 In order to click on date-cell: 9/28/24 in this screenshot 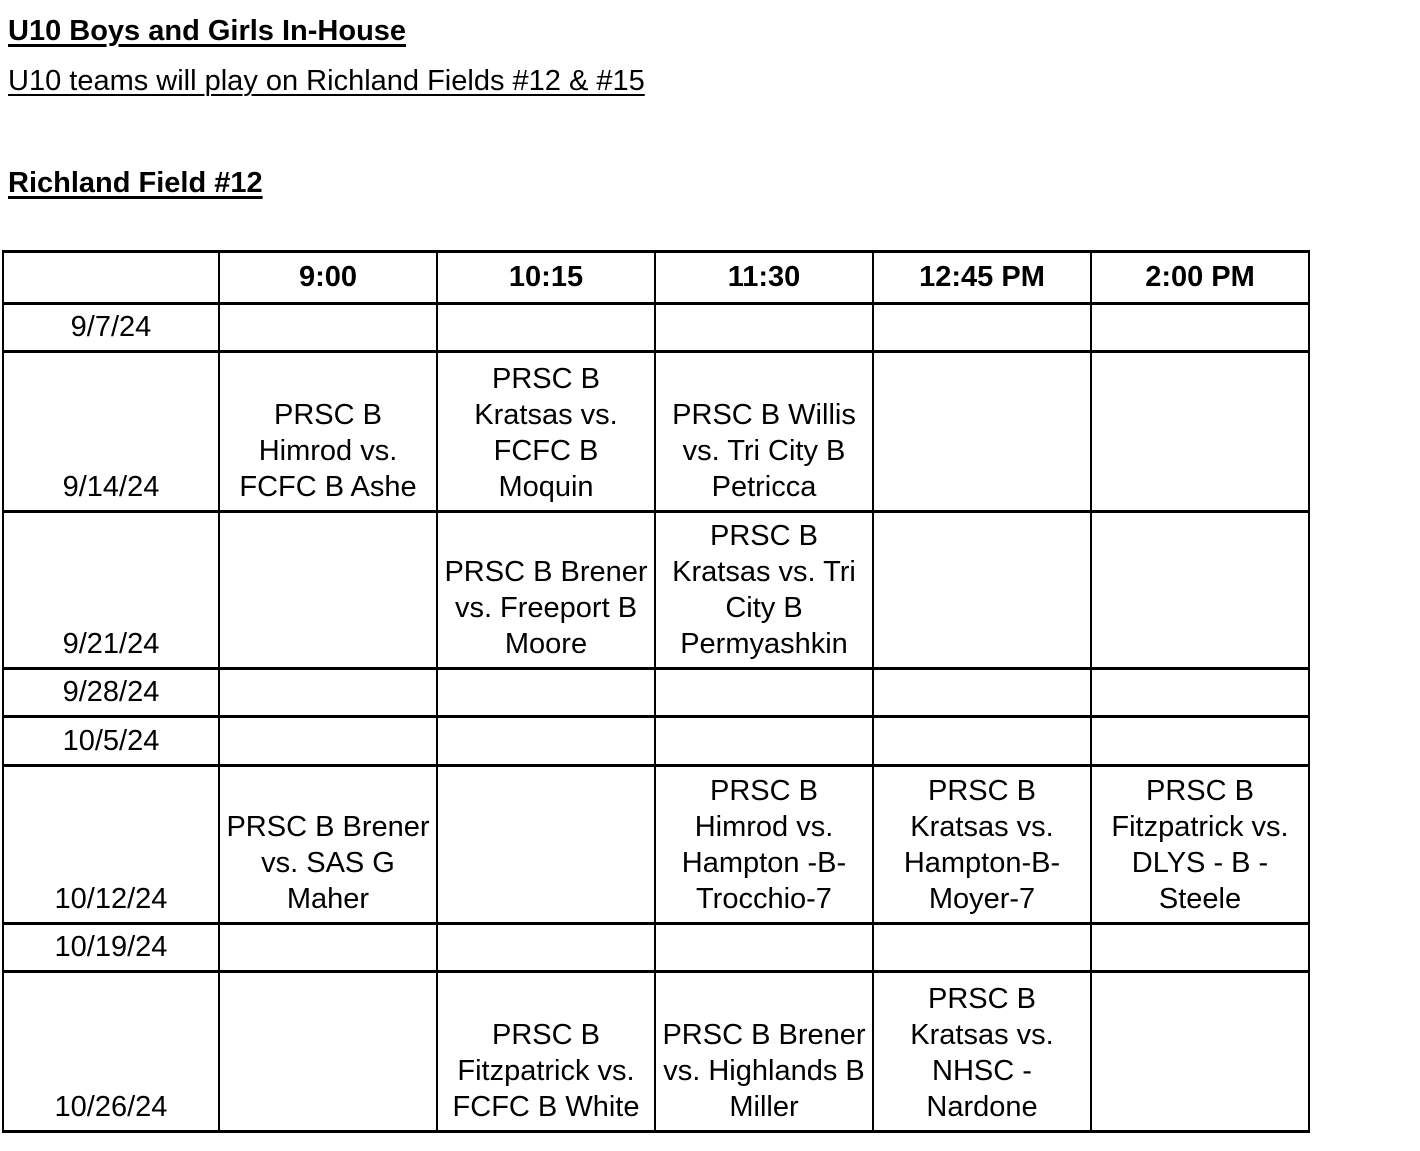, I will do `click(111, 692)`.